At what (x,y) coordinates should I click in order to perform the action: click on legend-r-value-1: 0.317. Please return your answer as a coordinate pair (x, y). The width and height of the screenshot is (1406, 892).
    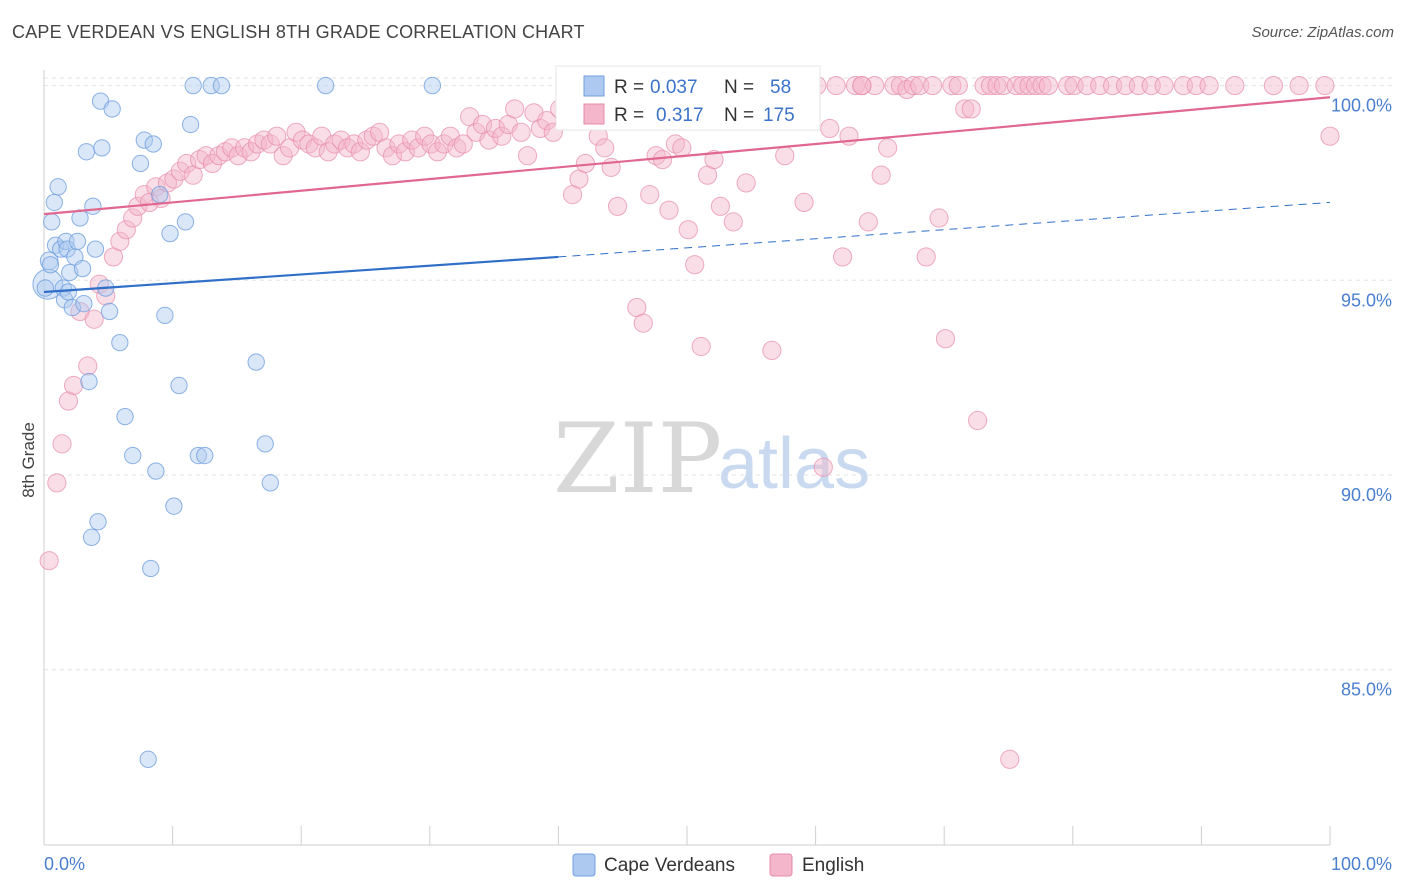
    Looking at the image, I should click on (680, 115).